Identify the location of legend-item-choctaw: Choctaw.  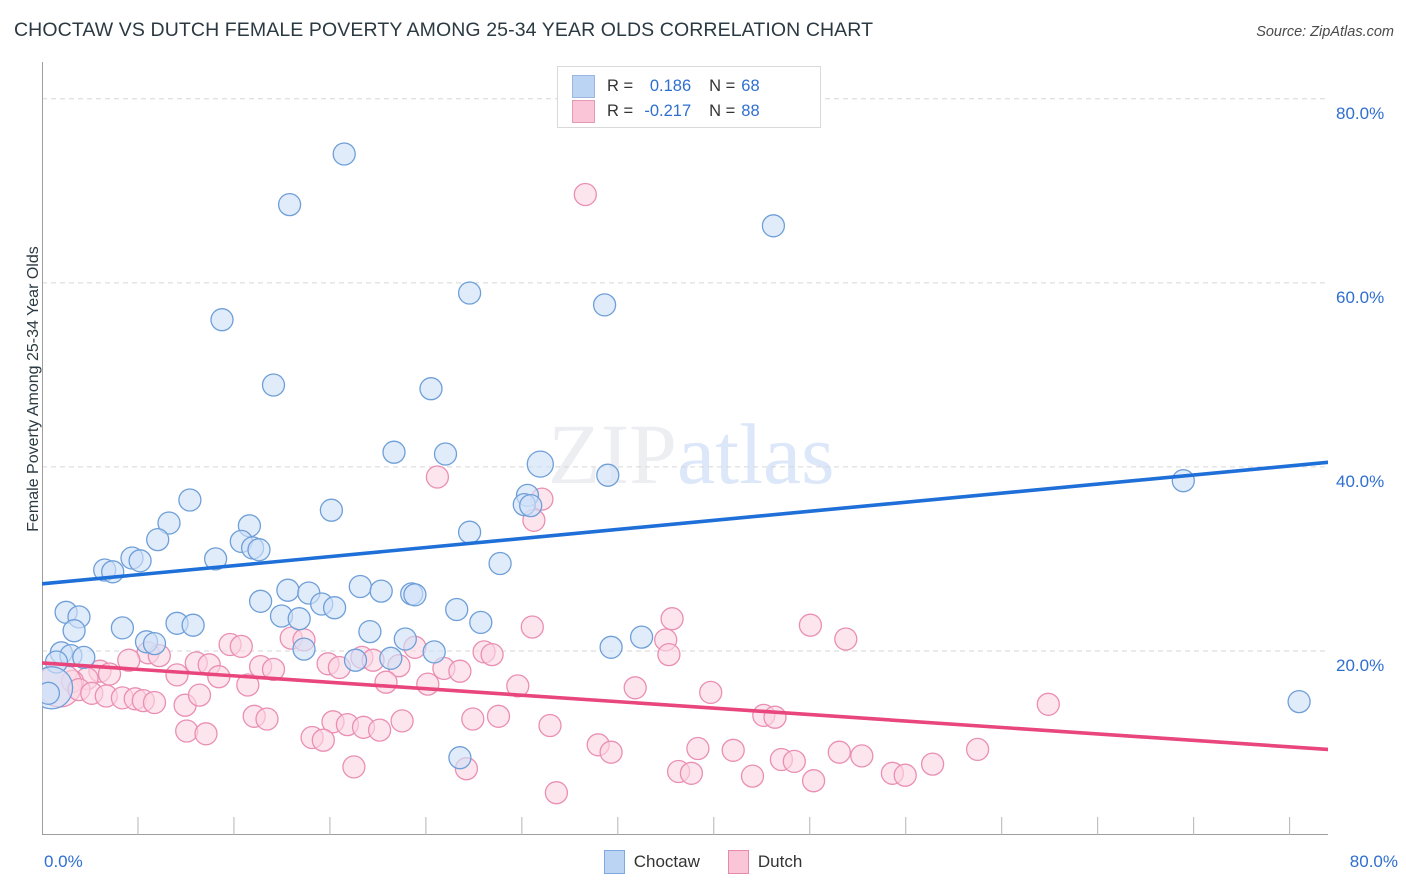
(651, 862).